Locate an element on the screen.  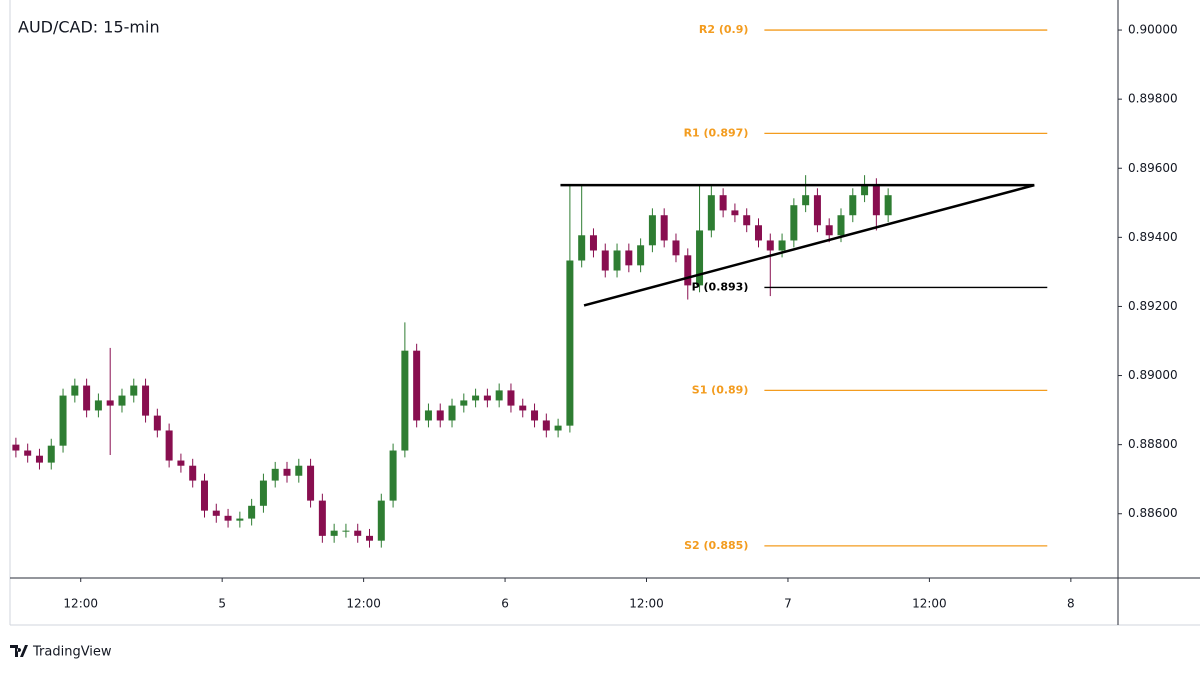
x-tick-label: 5 is located at coordinates (222, 604).